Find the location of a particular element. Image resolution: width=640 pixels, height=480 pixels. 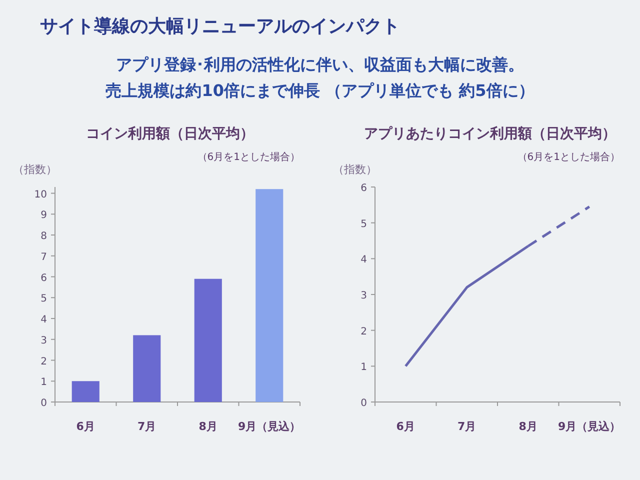

y-tick-label: 7 is located at coordinates (43, 257).